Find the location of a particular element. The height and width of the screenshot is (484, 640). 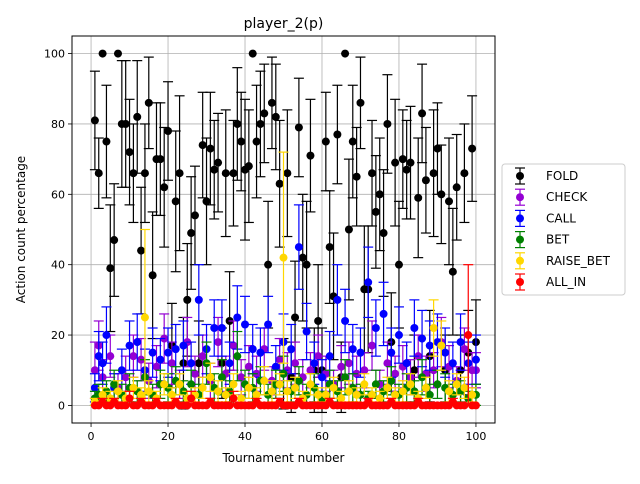

legend-label: BET is located at coordinates (558, 240).